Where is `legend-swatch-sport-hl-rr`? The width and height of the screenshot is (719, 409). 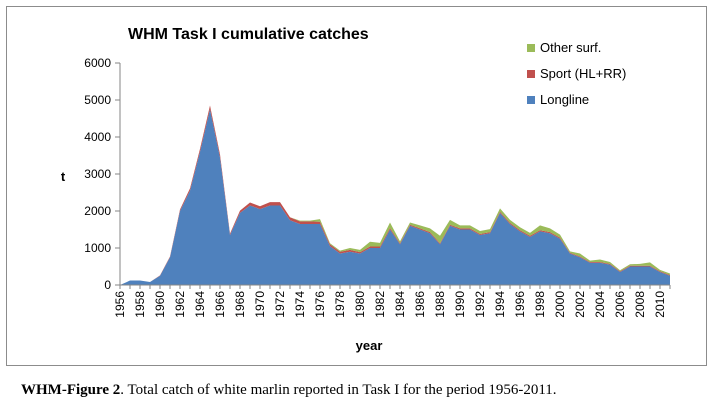
legend-swatch-sport-hl-rr is located at coordinates (531, 74).